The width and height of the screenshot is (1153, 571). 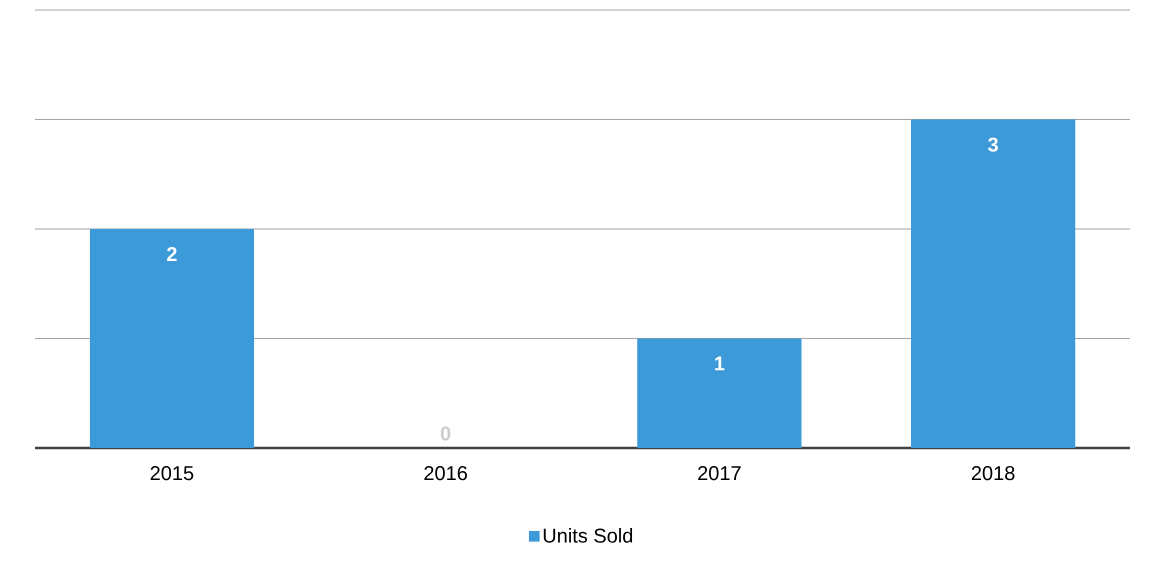 I want to click on legend-label: Units Sold, so click(x=588, y=535).